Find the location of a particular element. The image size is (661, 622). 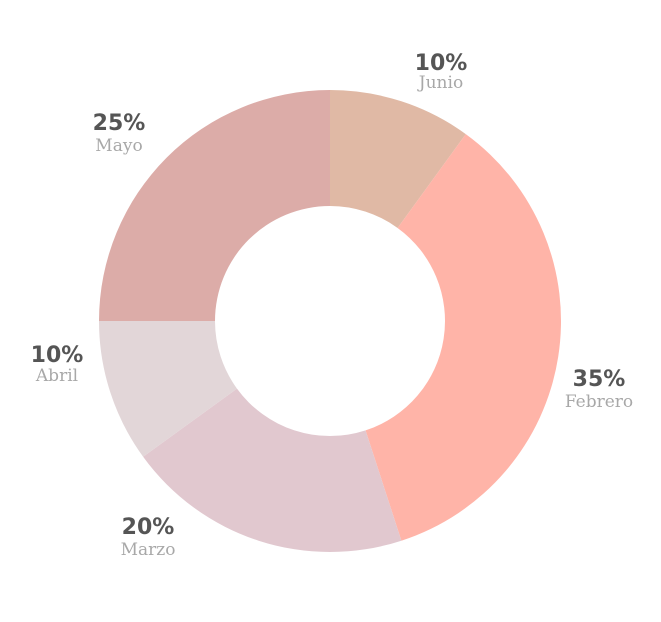

slice-junio is located at coordinates (398, 159).